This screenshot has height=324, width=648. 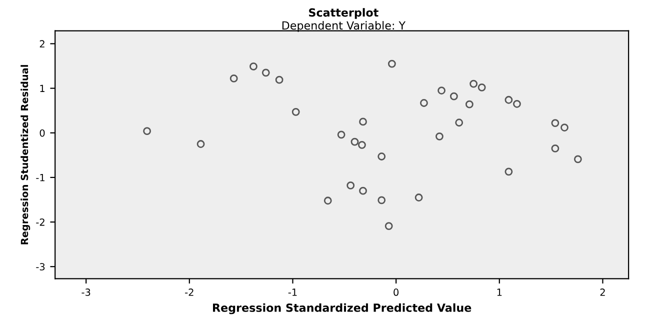 What do you see at coordinates (40, 266) in the screenshot?
I see `y-tick-label: -3` at bounding box center [40, 266].